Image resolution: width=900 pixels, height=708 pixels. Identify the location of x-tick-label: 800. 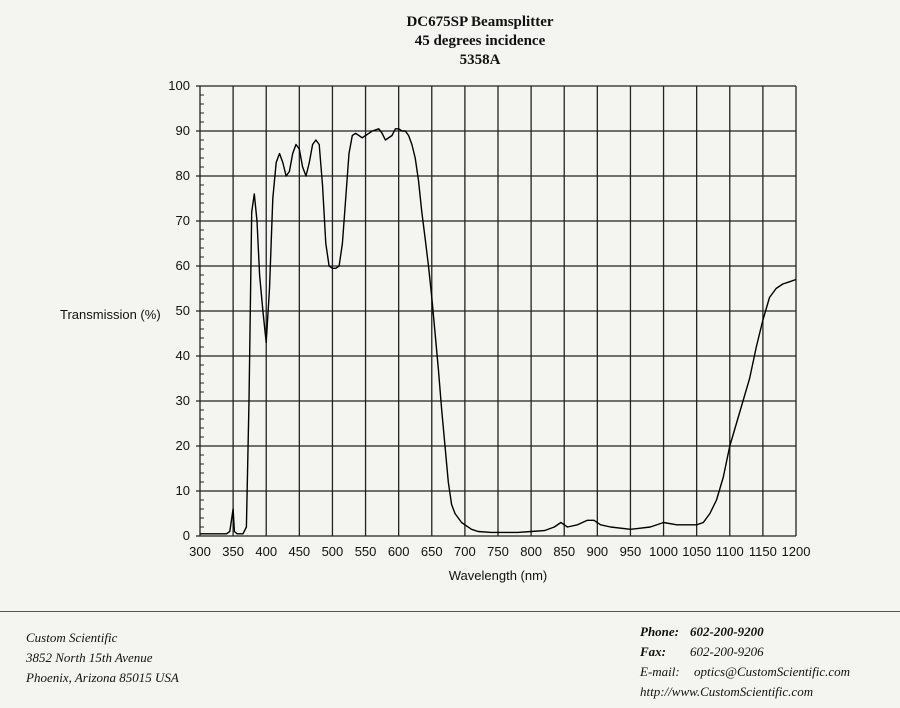
(531, 551).